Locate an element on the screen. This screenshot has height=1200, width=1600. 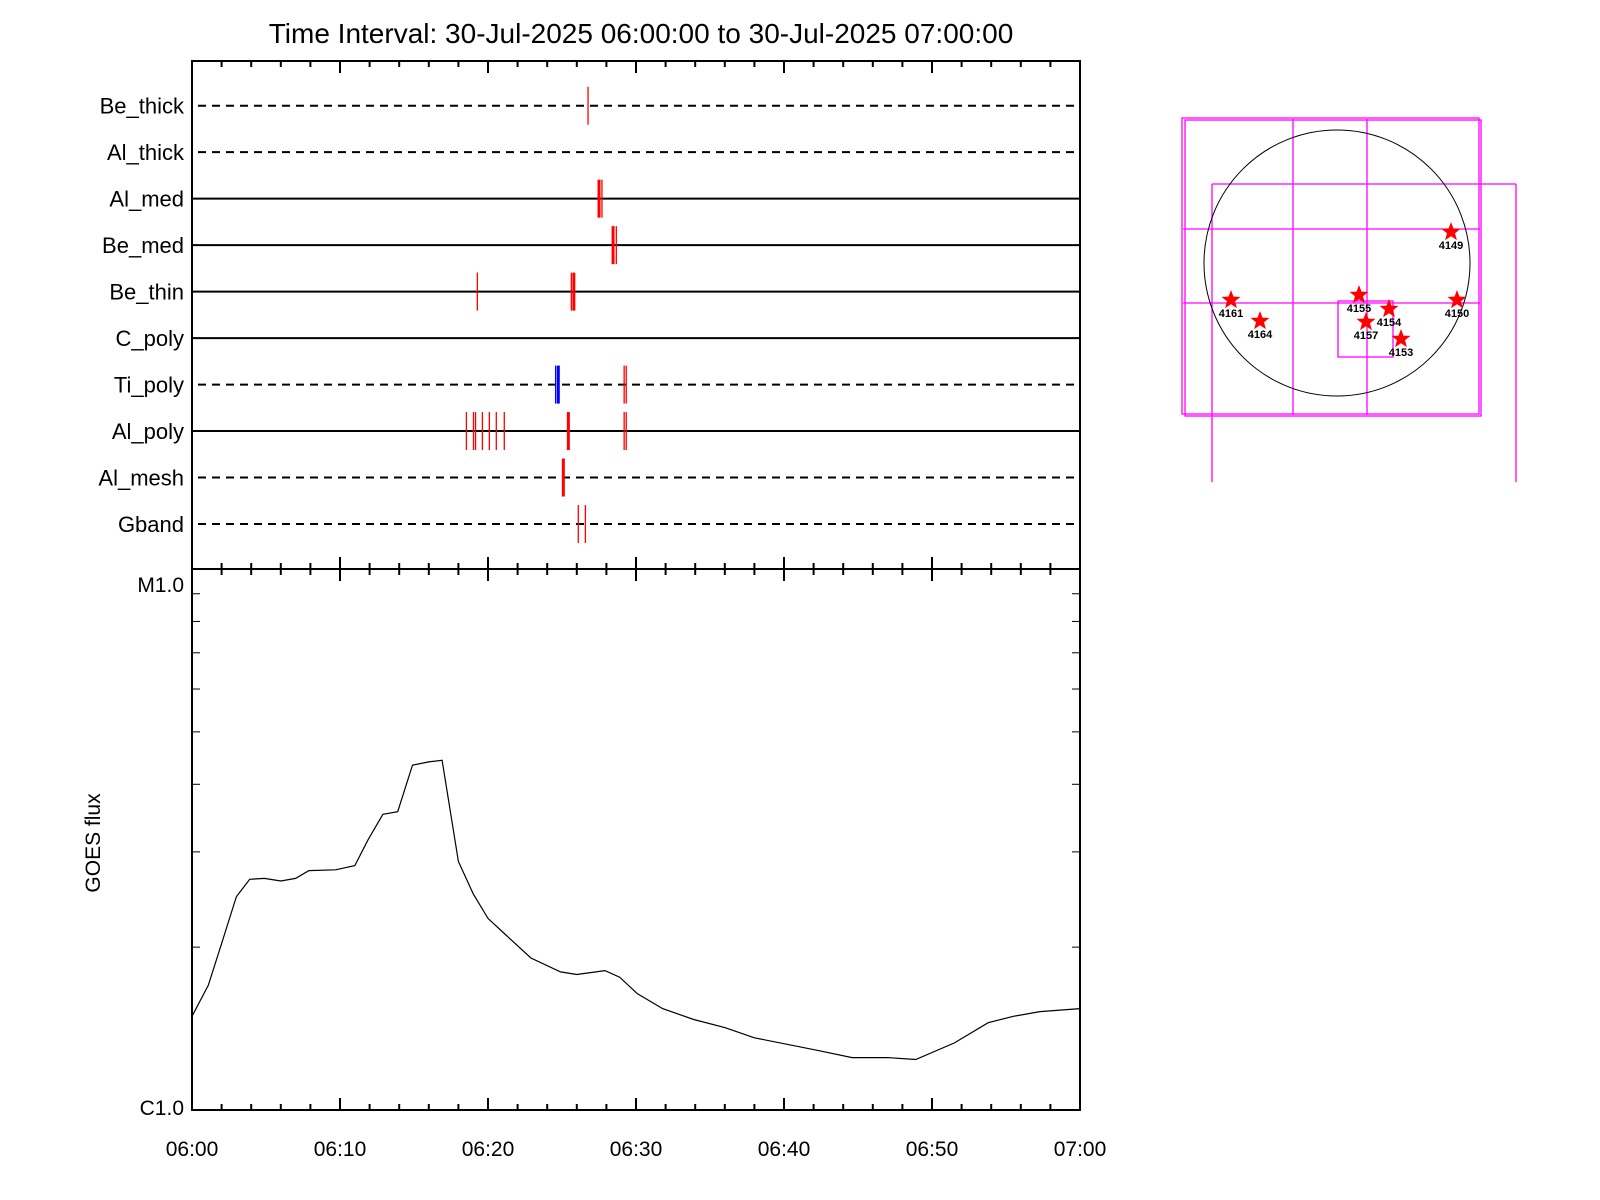
x-tick-label: 06:00 is located at coordinates (192, 1149).